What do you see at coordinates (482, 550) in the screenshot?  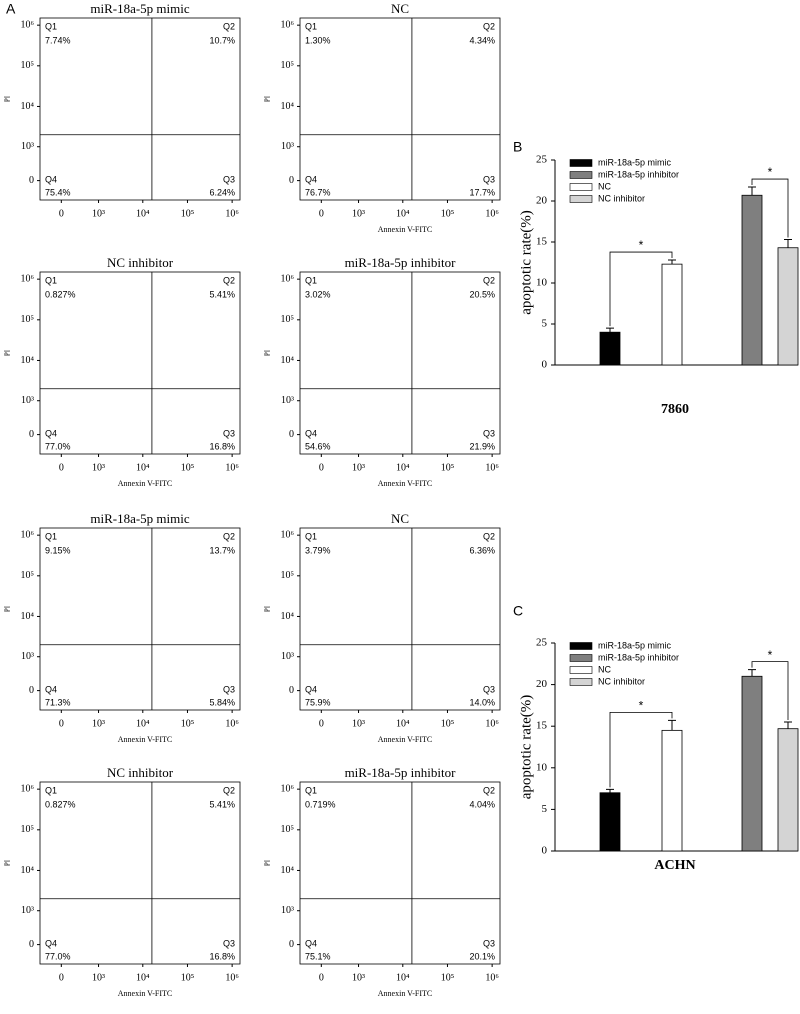 I see `quadrant-percent: 6.36%` at bounding box center [482, 550].